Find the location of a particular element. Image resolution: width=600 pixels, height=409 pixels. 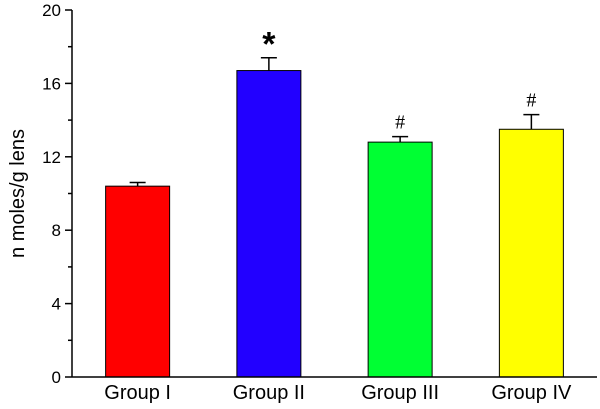

y-tick-label-0: 0 is located at coordinates (56, 377).